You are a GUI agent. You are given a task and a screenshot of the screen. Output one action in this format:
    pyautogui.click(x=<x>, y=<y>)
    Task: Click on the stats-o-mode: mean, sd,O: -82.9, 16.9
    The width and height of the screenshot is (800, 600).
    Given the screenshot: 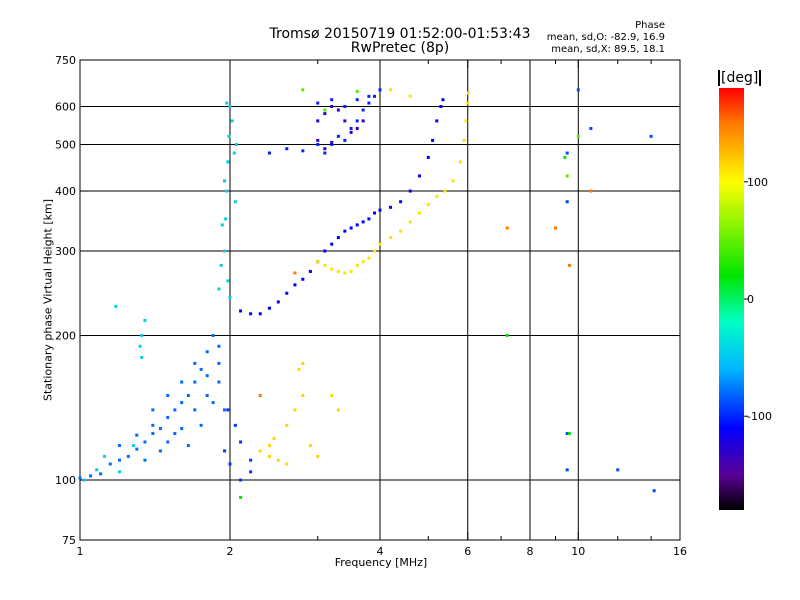 What is the action you would take?
    pyautogui.click(x=605, y=37)
    